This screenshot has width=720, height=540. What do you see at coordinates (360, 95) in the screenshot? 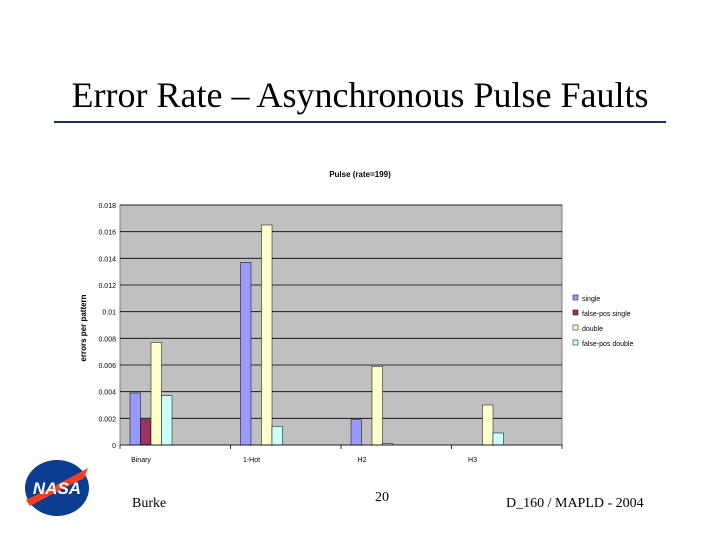
I see `slide-title: Error Rate – Asynchronous Pulse Faults` at bounding box center [360, 95].